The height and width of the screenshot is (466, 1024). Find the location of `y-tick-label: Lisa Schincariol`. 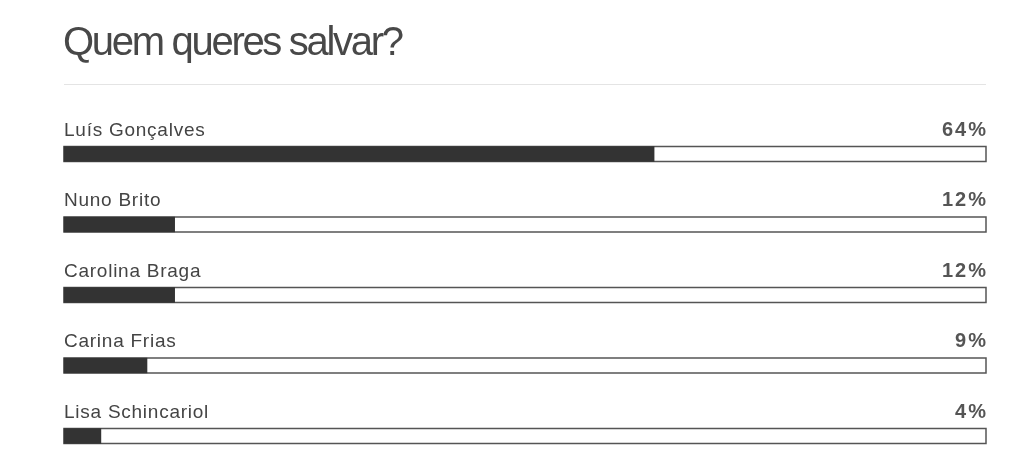

y-tick-label: Lisa Schincariol is located at coordinates (137, 411).